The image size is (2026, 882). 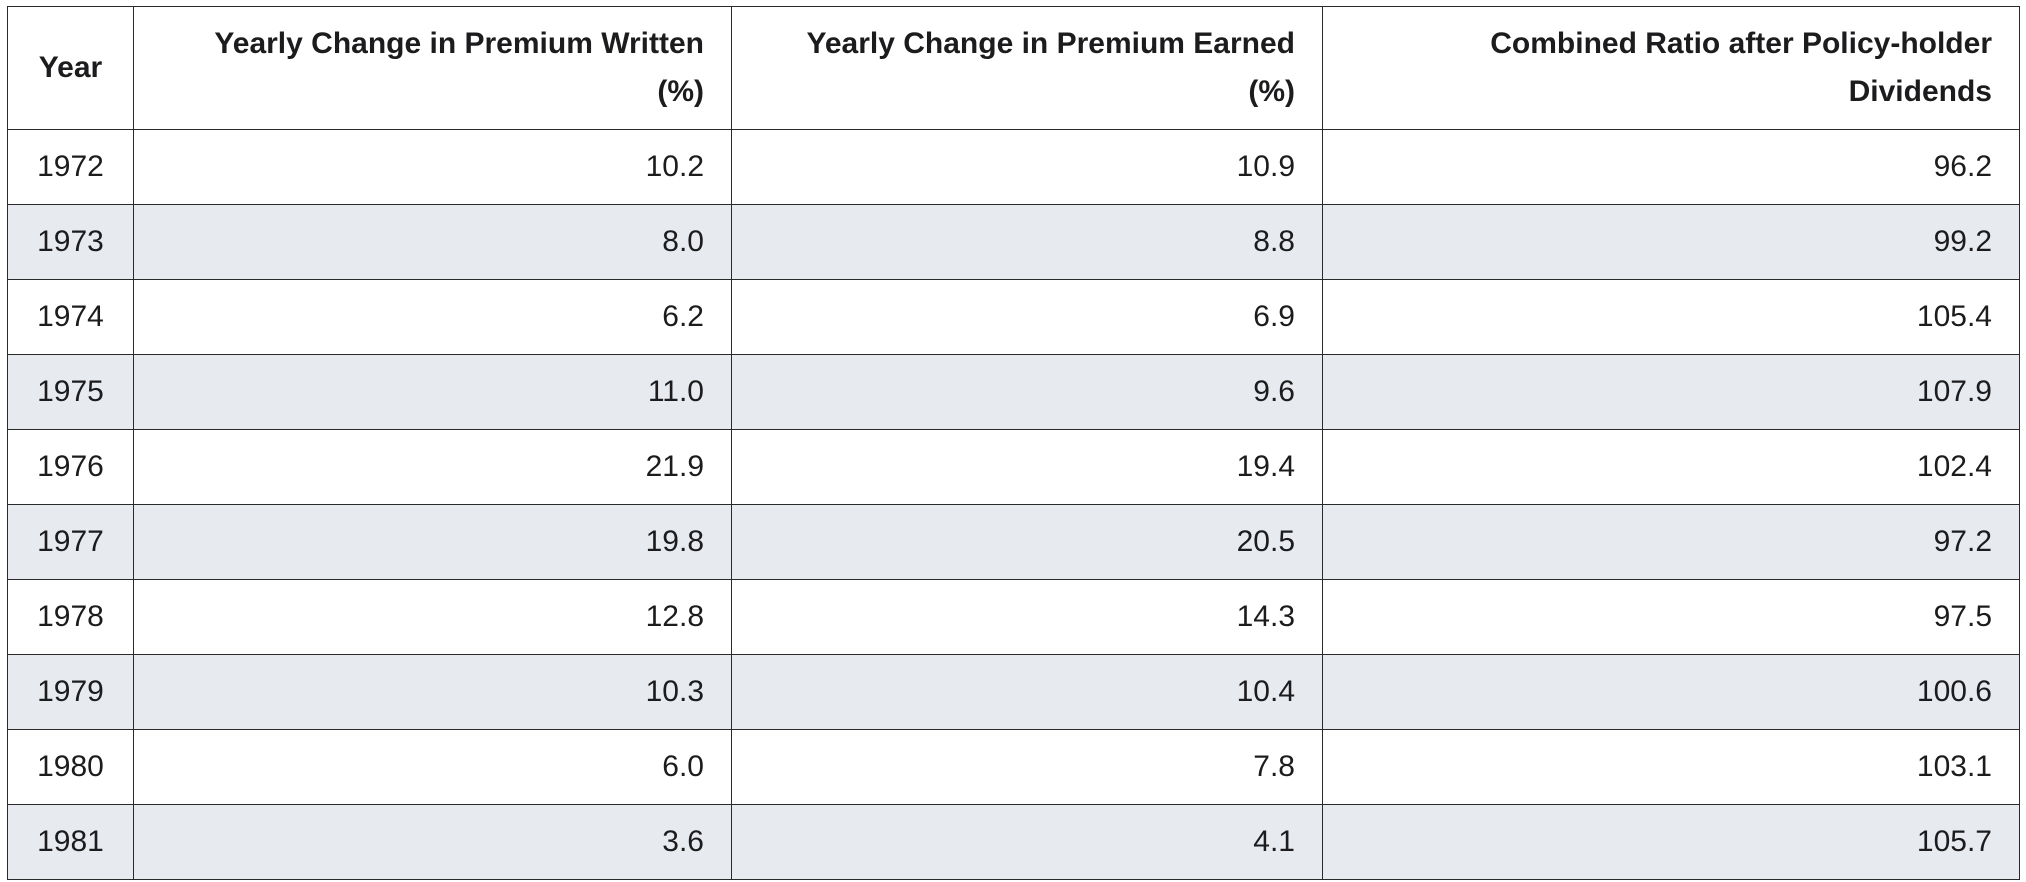 What do you see at coordinates (1027, 392) in the screenshot?
I see `premium-earned-cell: 9.6` at bounding box center [1027, 392].